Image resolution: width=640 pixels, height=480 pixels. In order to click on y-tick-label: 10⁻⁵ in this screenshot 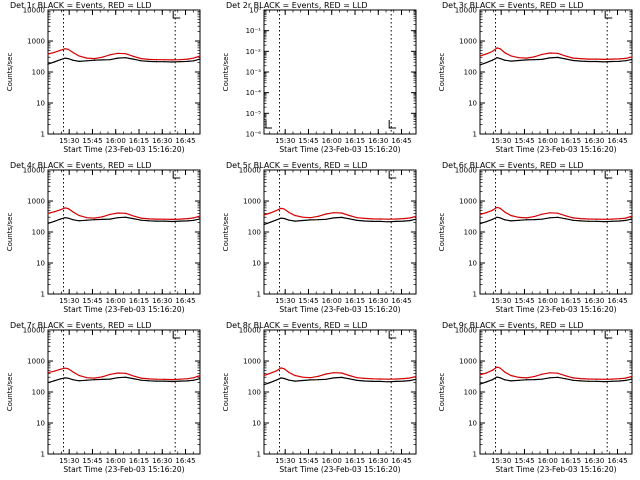, I will do `click(254, 114)`.